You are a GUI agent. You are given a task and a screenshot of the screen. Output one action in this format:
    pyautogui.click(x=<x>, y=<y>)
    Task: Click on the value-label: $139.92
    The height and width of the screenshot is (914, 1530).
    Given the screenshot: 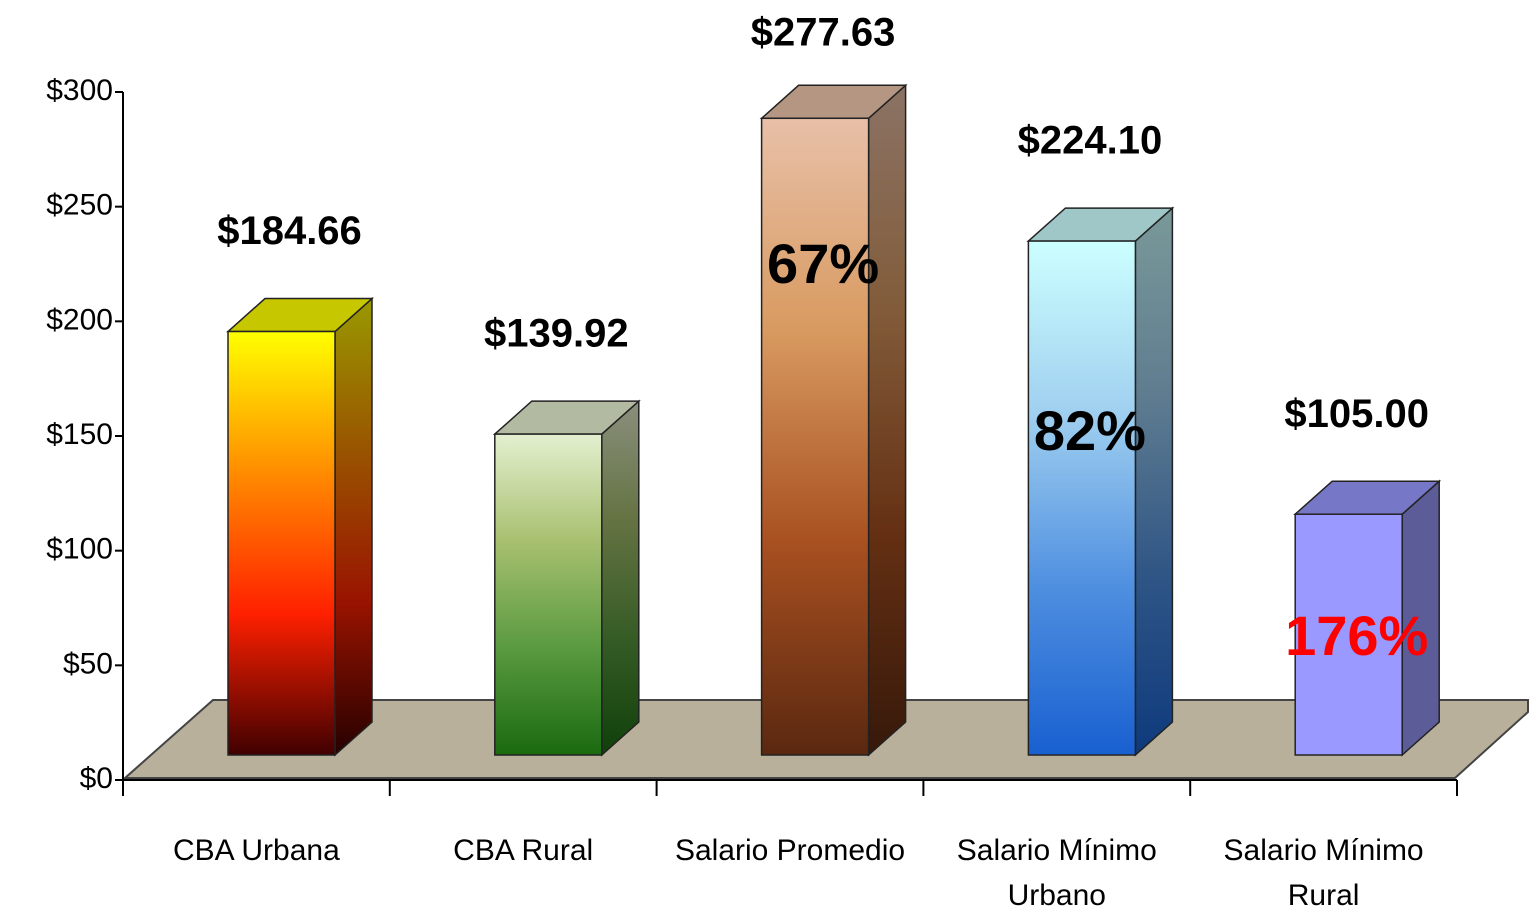 What is the action you would take?
    pyautogui.click(x=556, y=334)
    